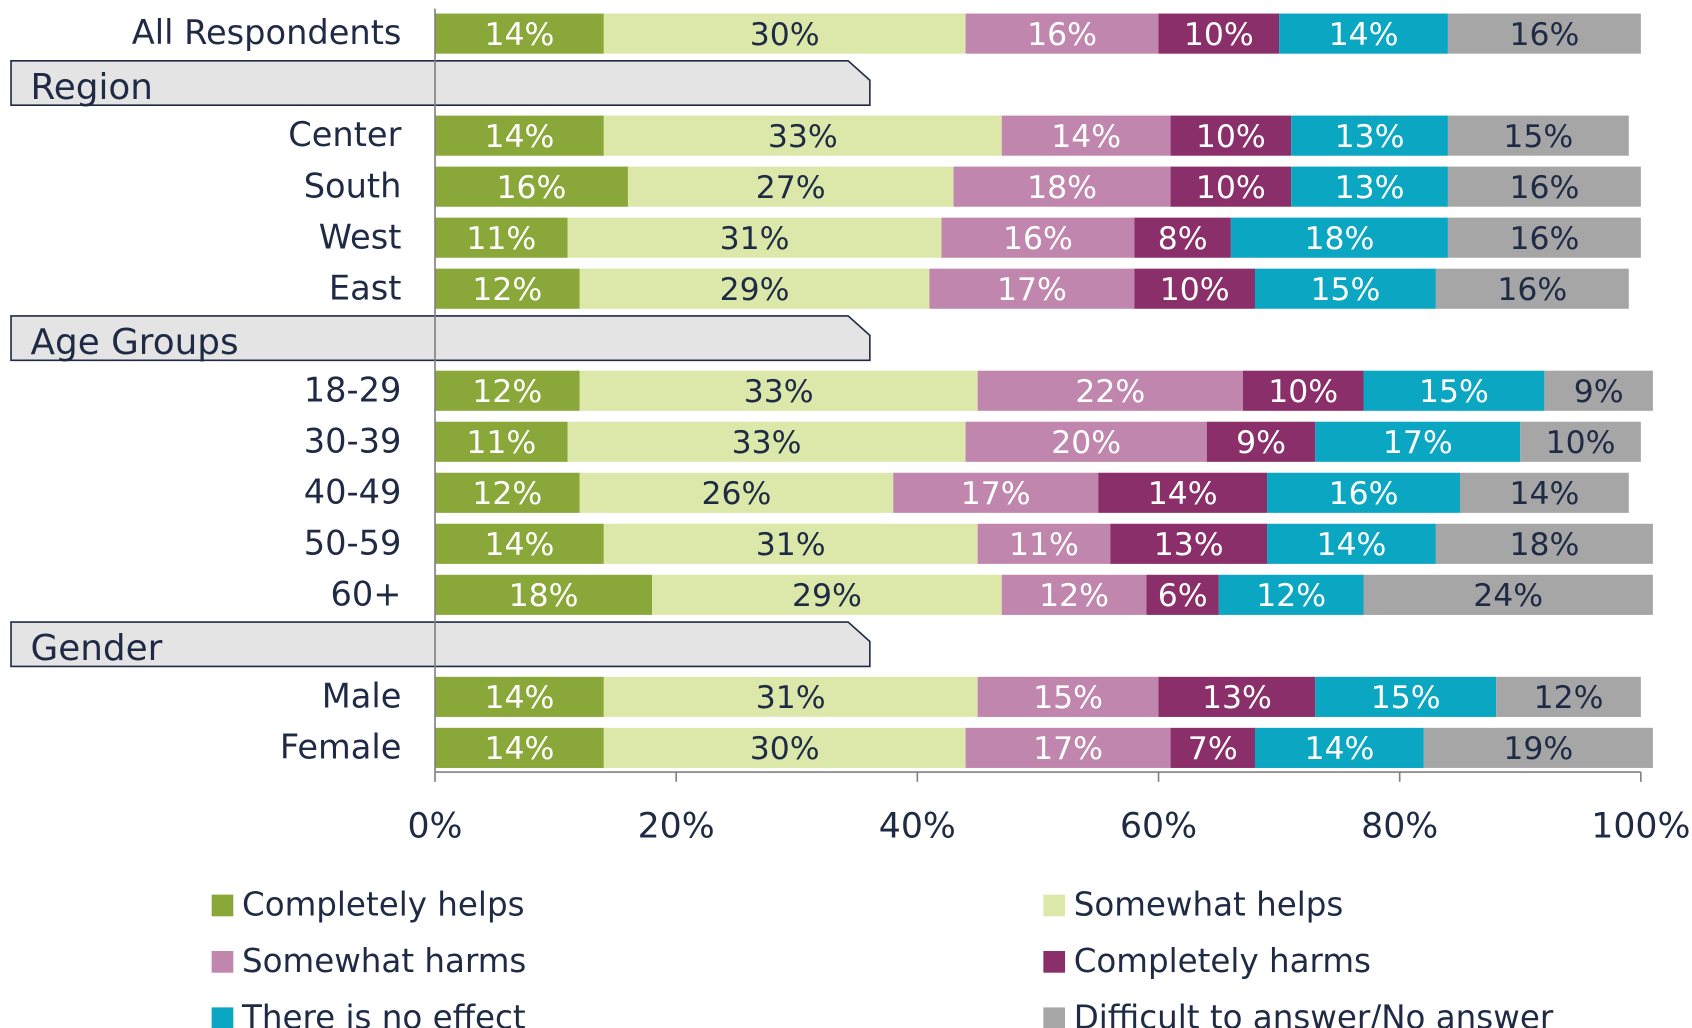 The image size is (1692, 1028). What do you see at coordinates (353, 491) in the screenshot?
I see `y-tick-label: 40-49` at bounding box center [353, 491].